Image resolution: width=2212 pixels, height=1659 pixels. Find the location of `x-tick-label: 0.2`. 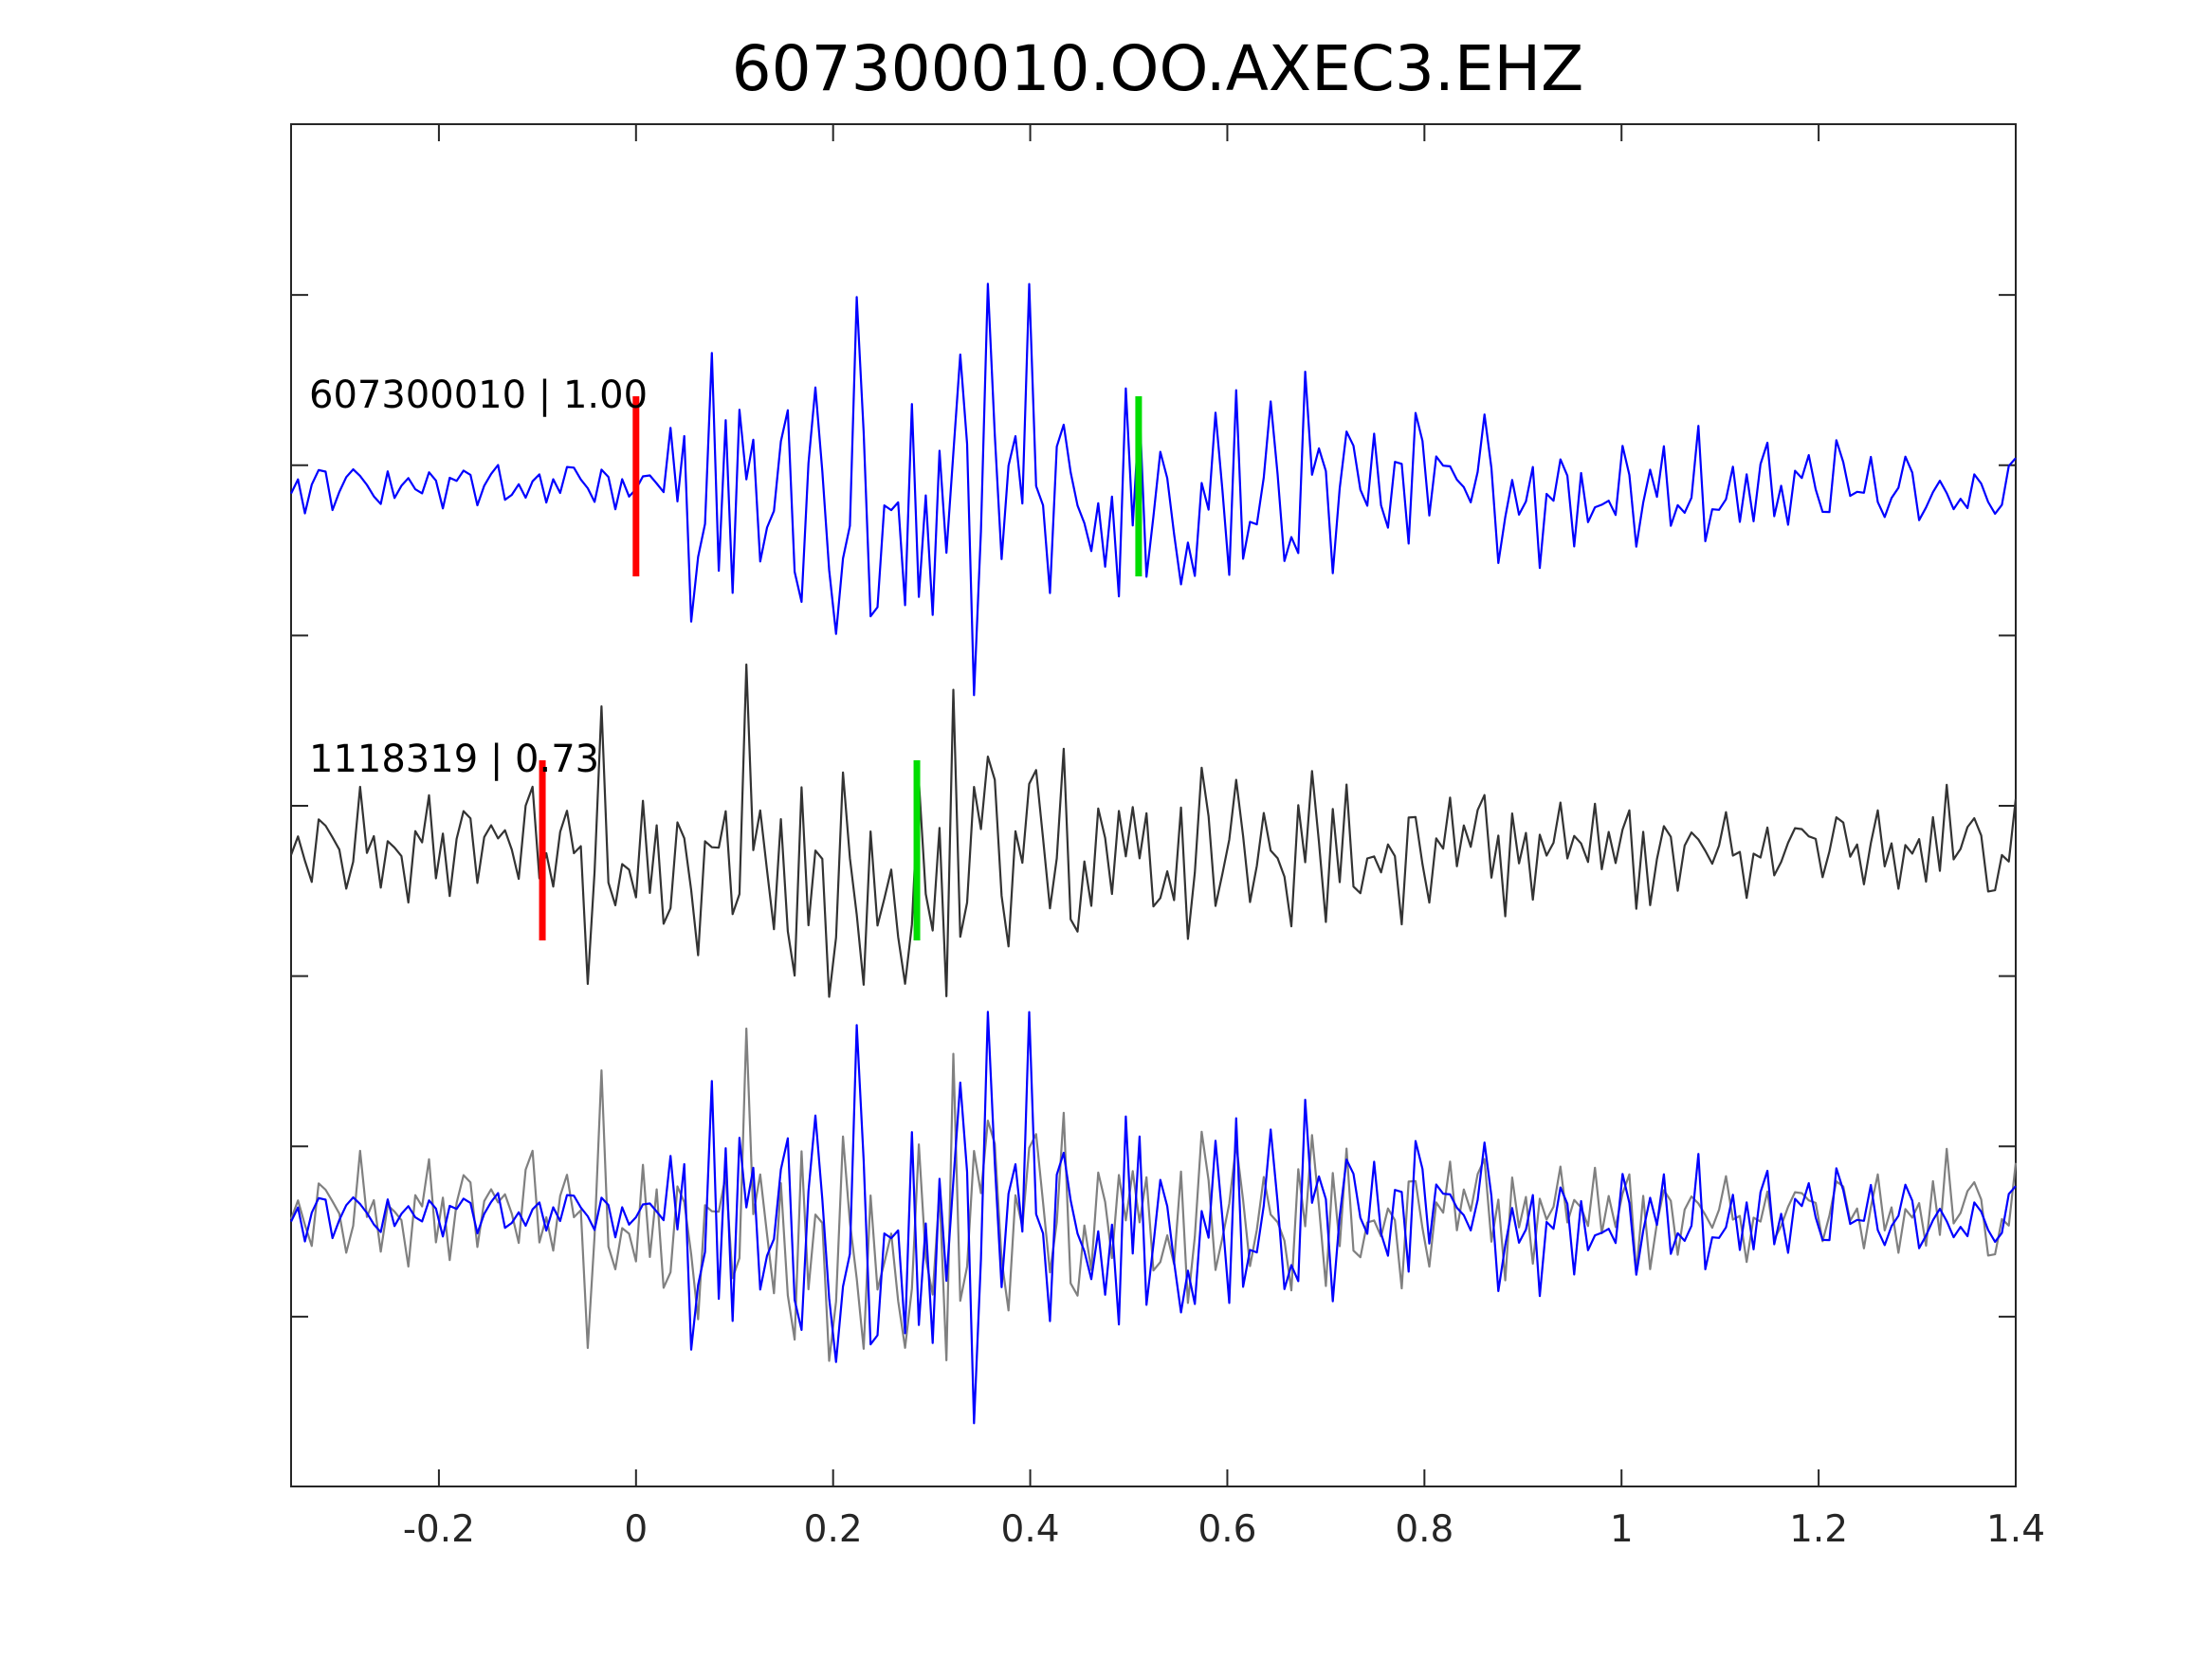

x-tick-label: 0.2 is located at coordinates (833, 1529).